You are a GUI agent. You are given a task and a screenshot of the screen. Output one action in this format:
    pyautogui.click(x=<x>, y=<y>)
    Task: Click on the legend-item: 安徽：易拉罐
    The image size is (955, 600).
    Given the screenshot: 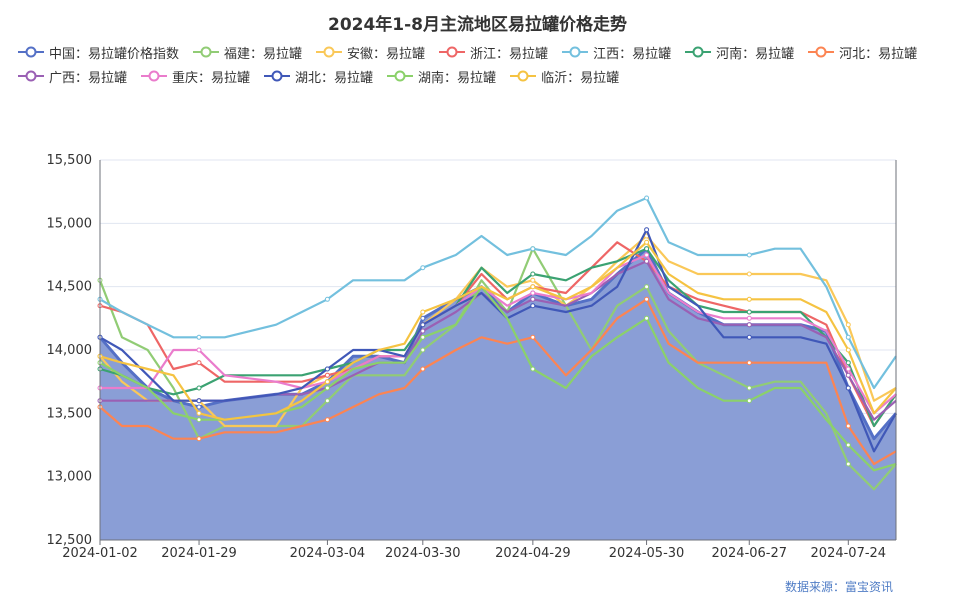 What is the action you would take?
    pyautogui.click(x=370, y=52)
    